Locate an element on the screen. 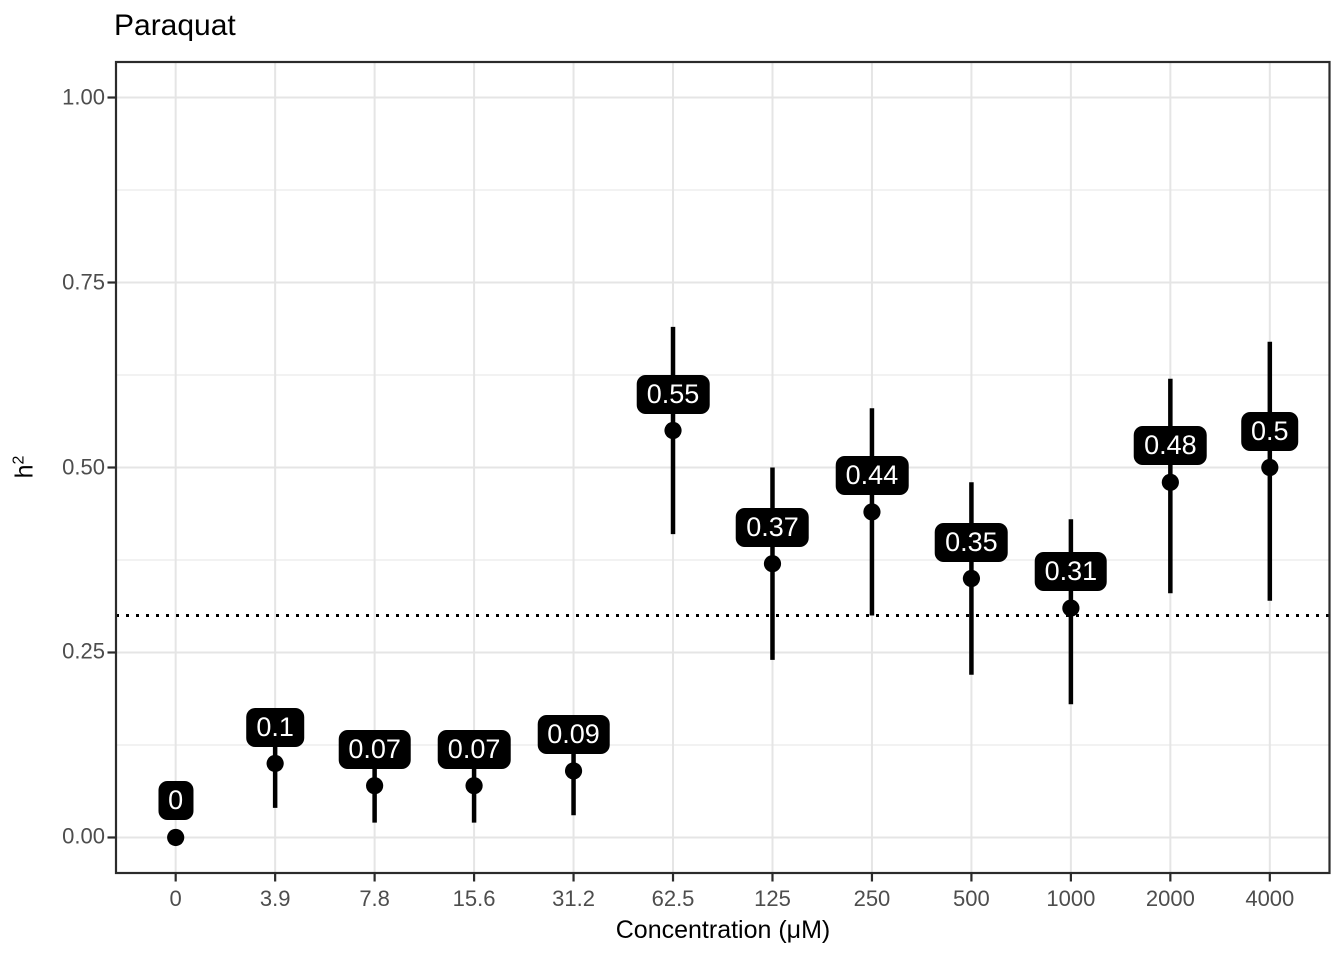 Image resolution: width=1344 pixels, height=960 pixels. x-tick-label: 3.9 is located at coordinates (275, 898).